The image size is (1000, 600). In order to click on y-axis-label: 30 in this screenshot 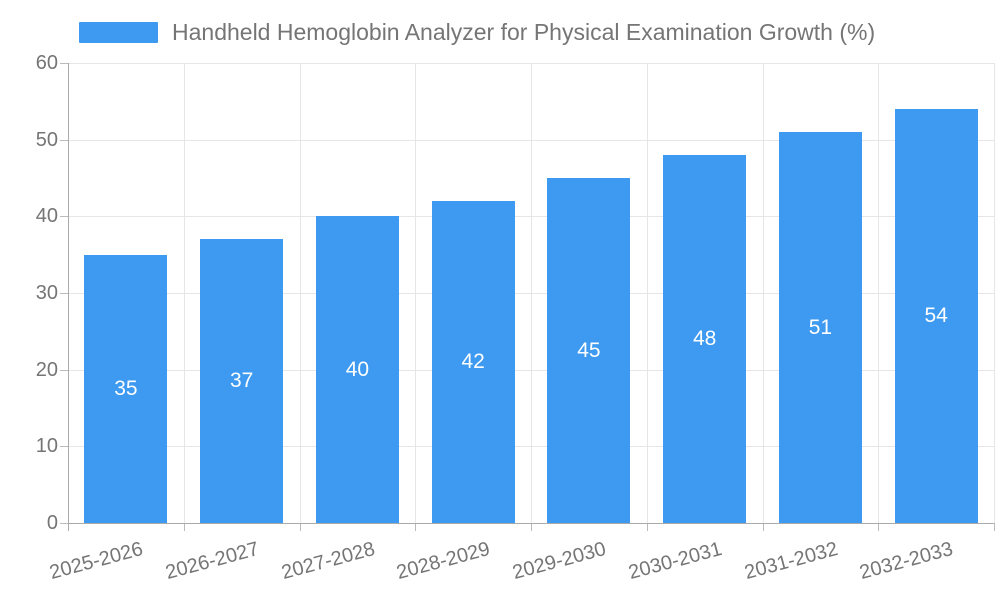, I will do `click(46, 293)`.